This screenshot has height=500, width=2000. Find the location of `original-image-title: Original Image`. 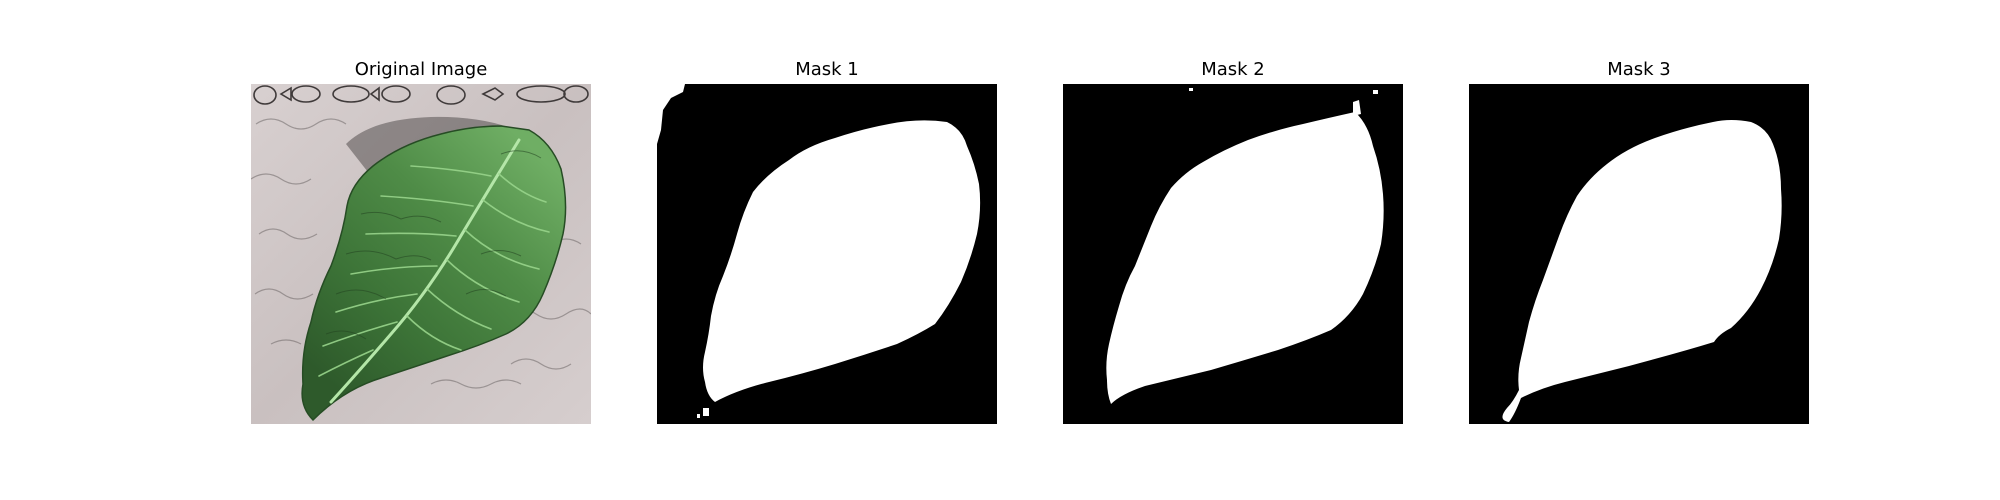

original-image-title: Original Image is located at coordinates (421, 70).